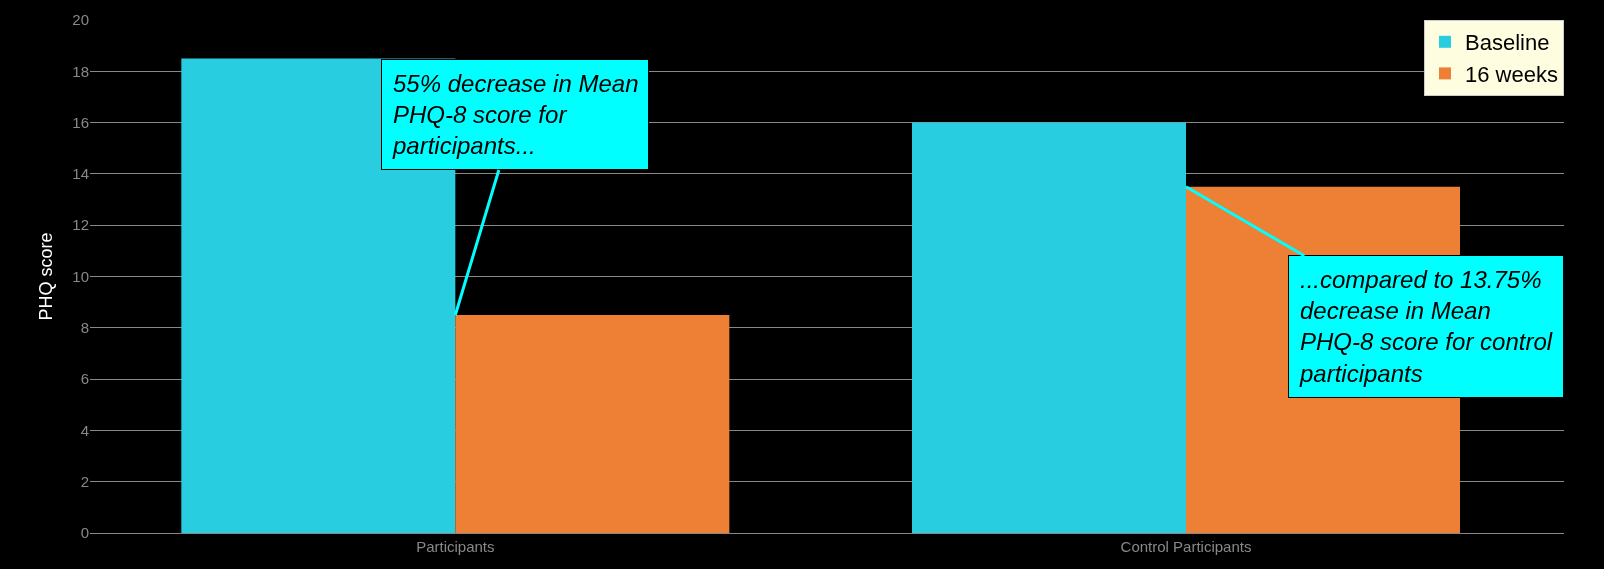 The height and width of the screenshot is (569, 1604). Describe the element at coordinates (80, 225) in the screenshot. I see `y-tick-label: 12` at that location.